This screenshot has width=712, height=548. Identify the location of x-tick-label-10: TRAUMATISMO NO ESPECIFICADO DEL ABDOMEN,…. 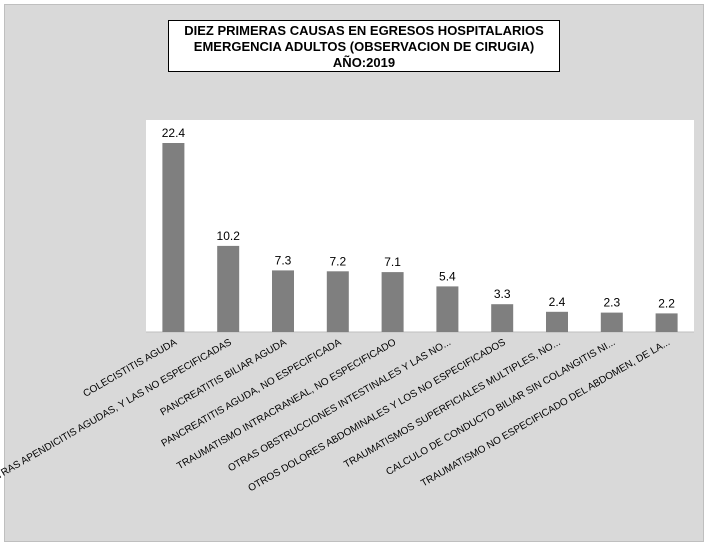
(545, 413).